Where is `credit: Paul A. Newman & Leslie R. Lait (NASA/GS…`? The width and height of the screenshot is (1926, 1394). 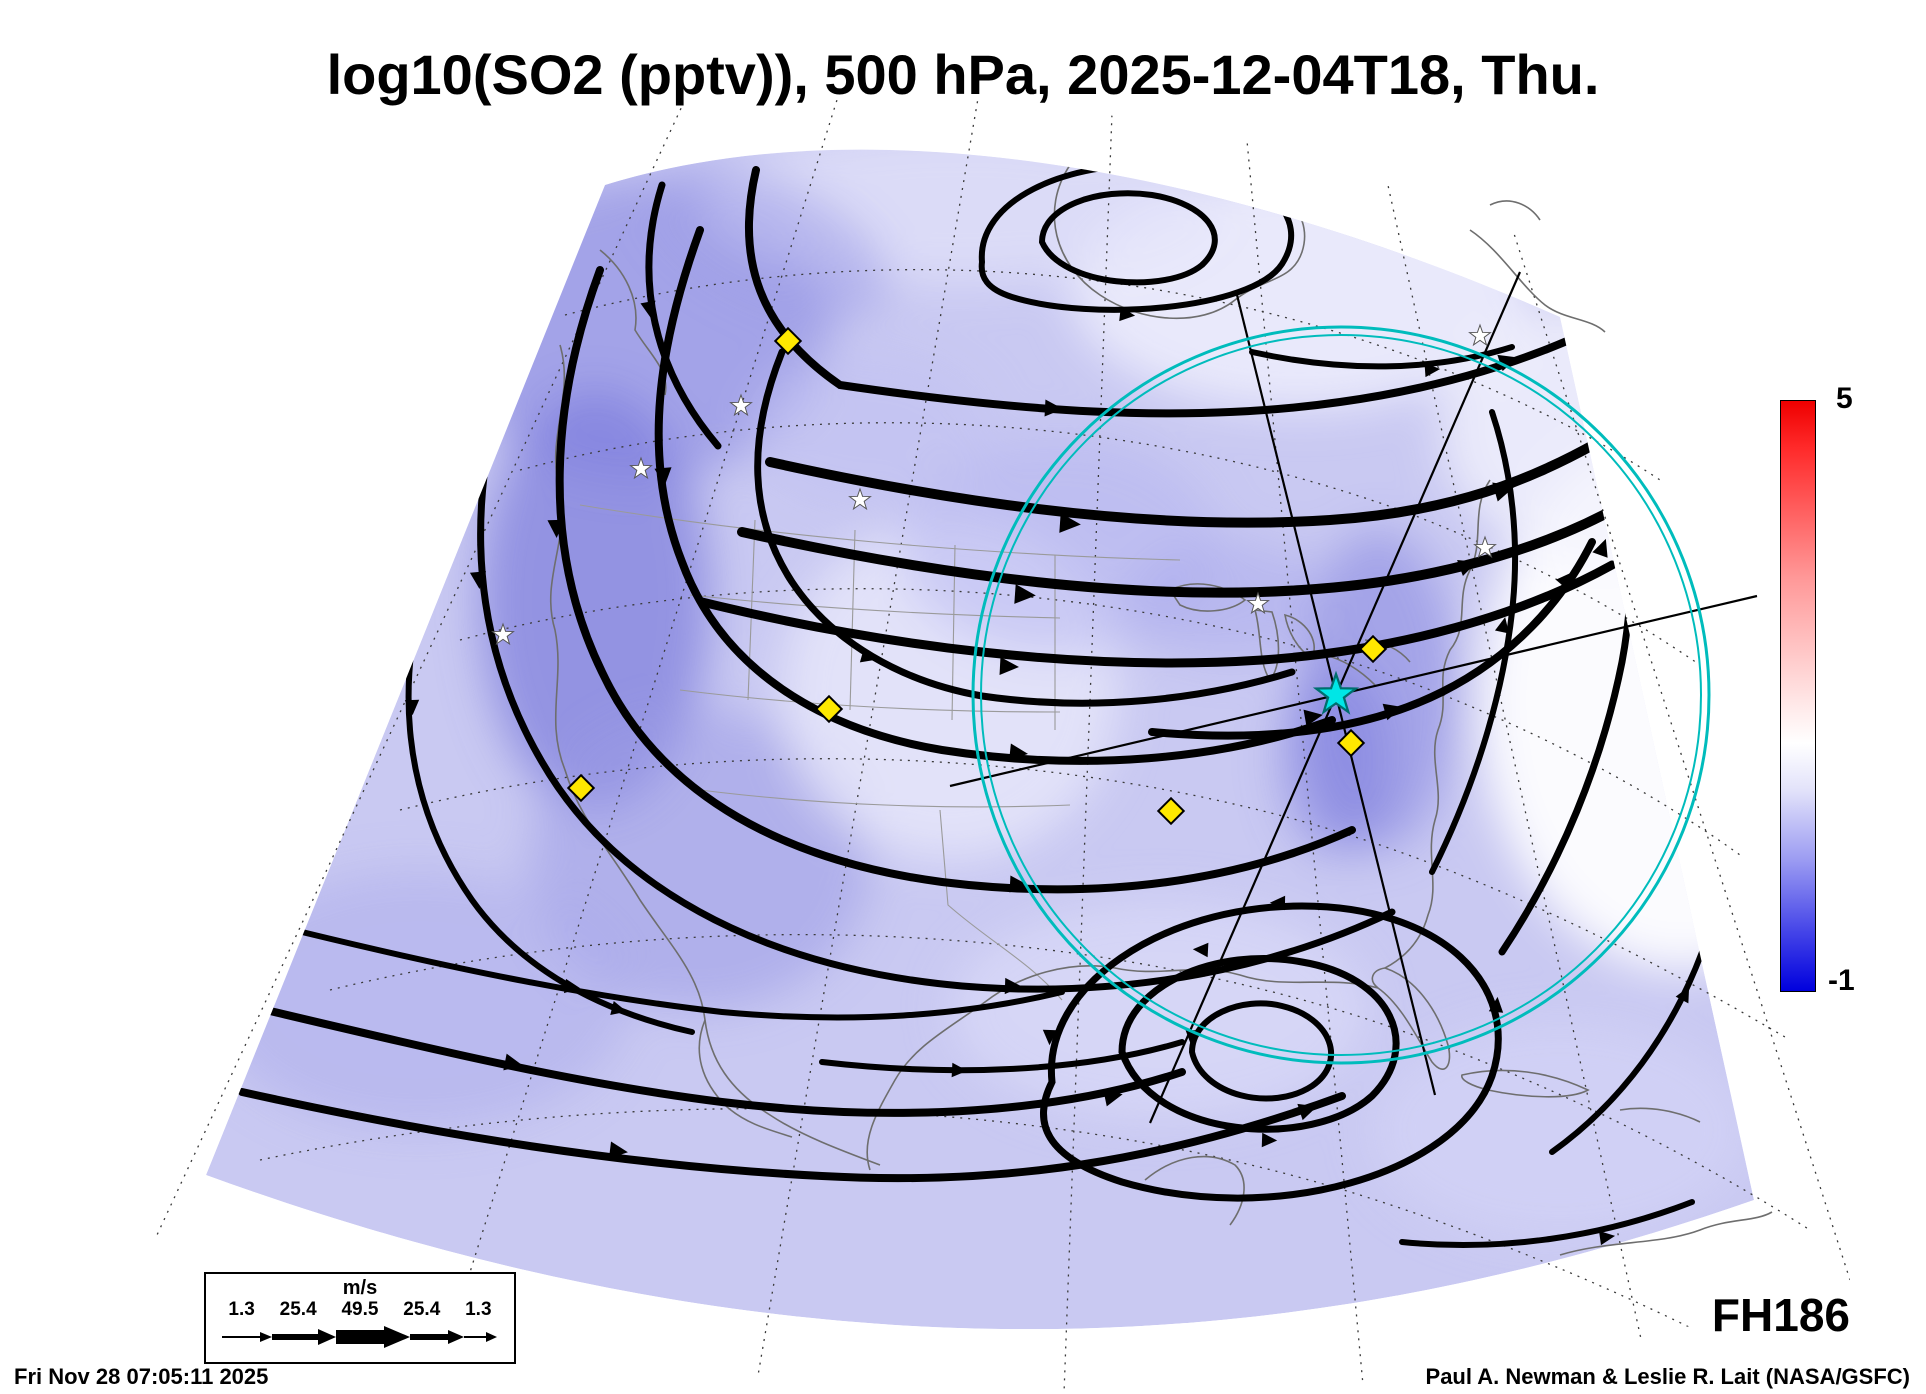
credit: Paul A. Newman & Leslie R. Lait (NASA/GS… is located at coordinates (1667, 1376).